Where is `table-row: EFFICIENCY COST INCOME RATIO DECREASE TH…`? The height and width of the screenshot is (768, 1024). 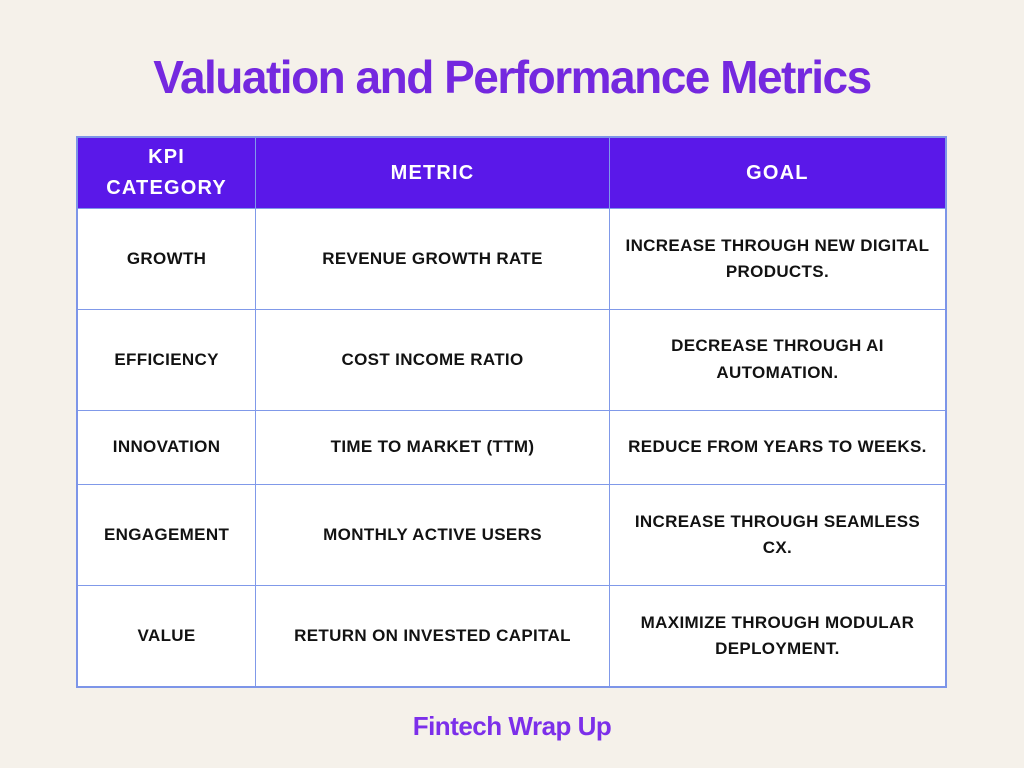
table-row: EFFICIENCY COST INCOME RATIO DECREASE TH… is located at coordinates (511, 360).